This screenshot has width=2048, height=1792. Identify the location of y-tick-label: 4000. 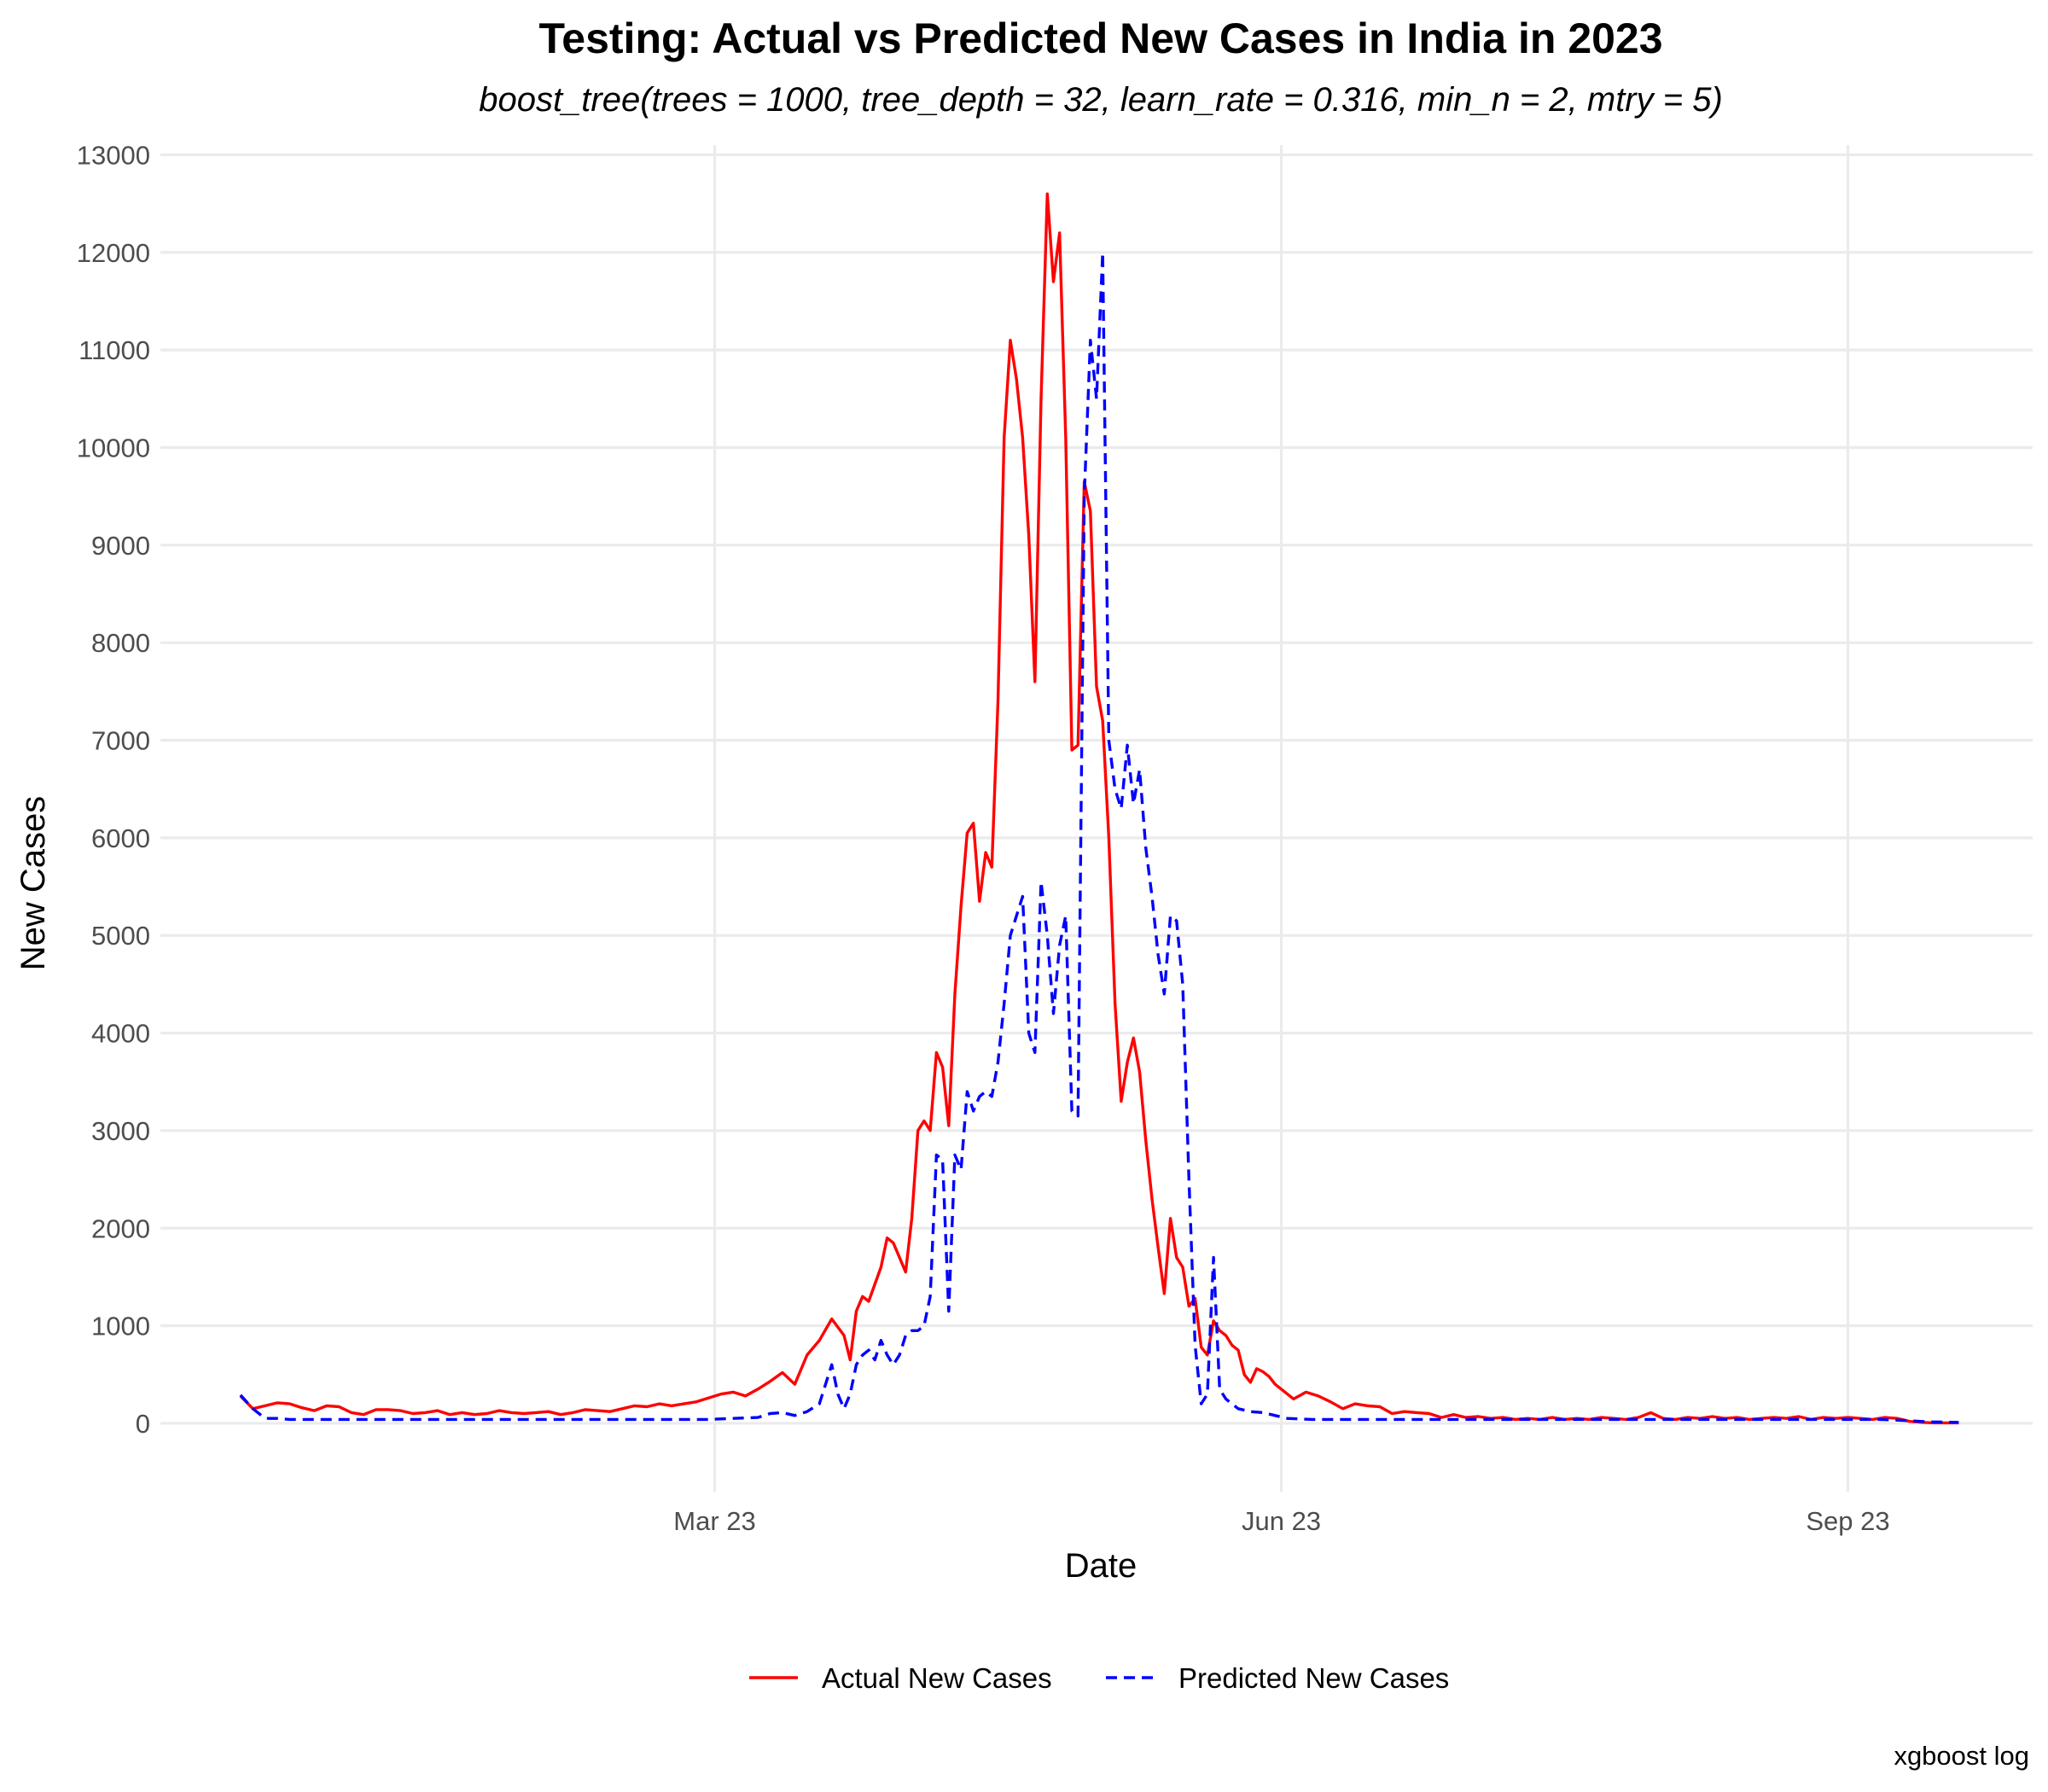
(121, 1034).